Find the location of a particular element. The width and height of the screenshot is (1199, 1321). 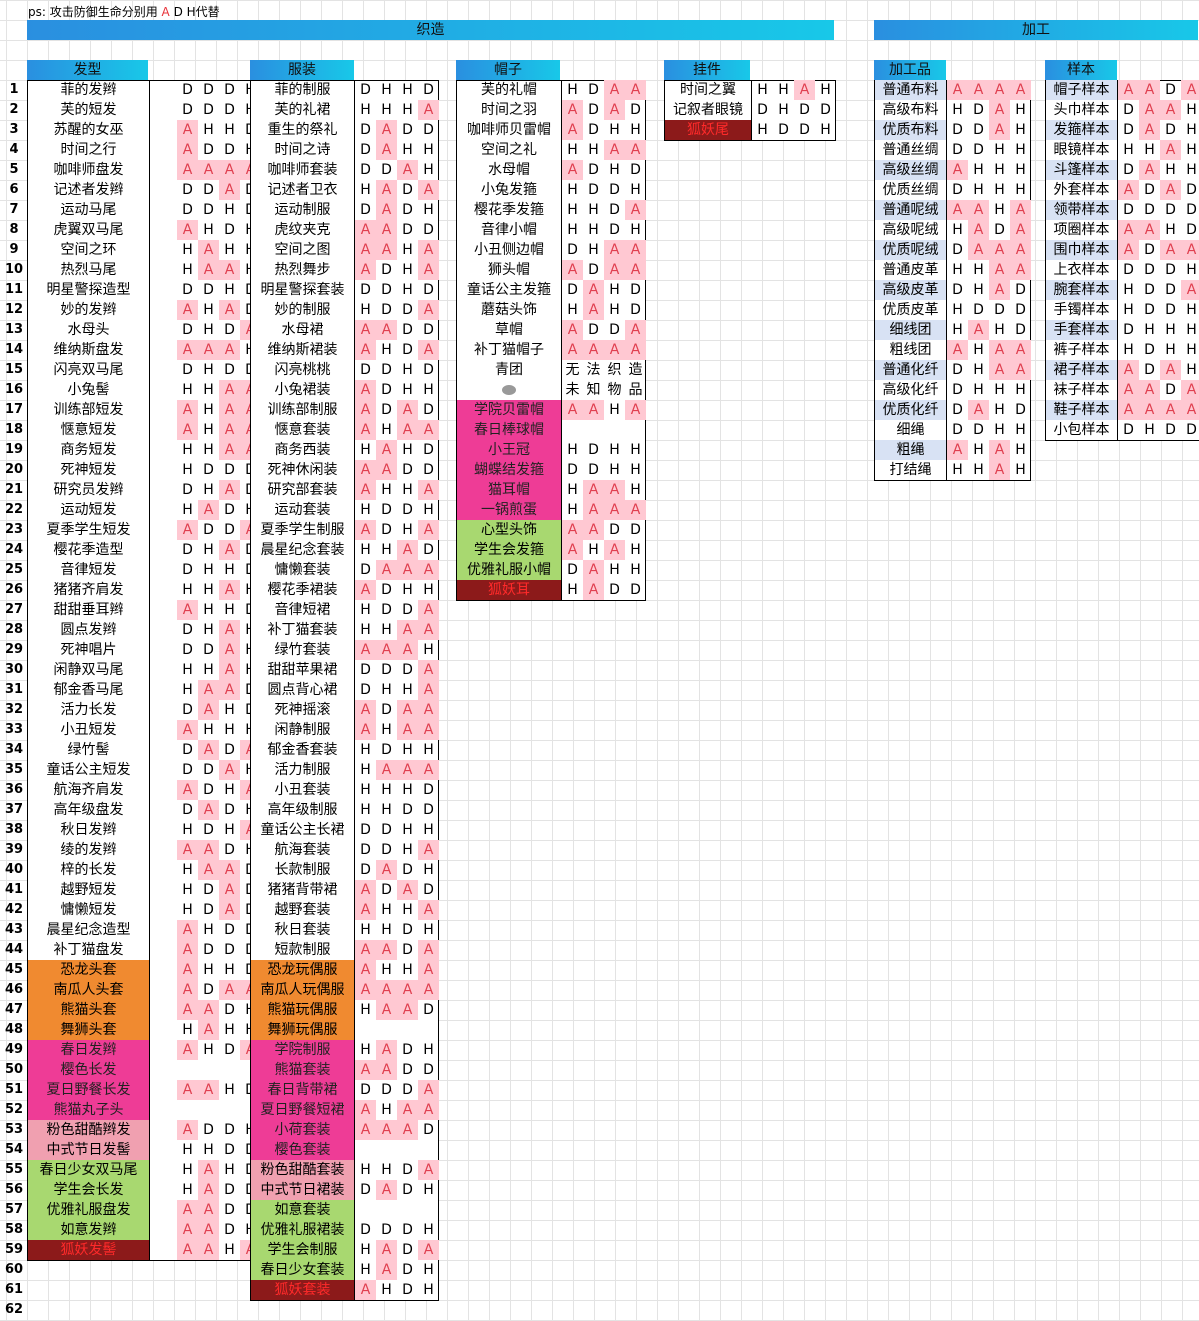

gray-blob-icon is located at coordinates (509, 390).